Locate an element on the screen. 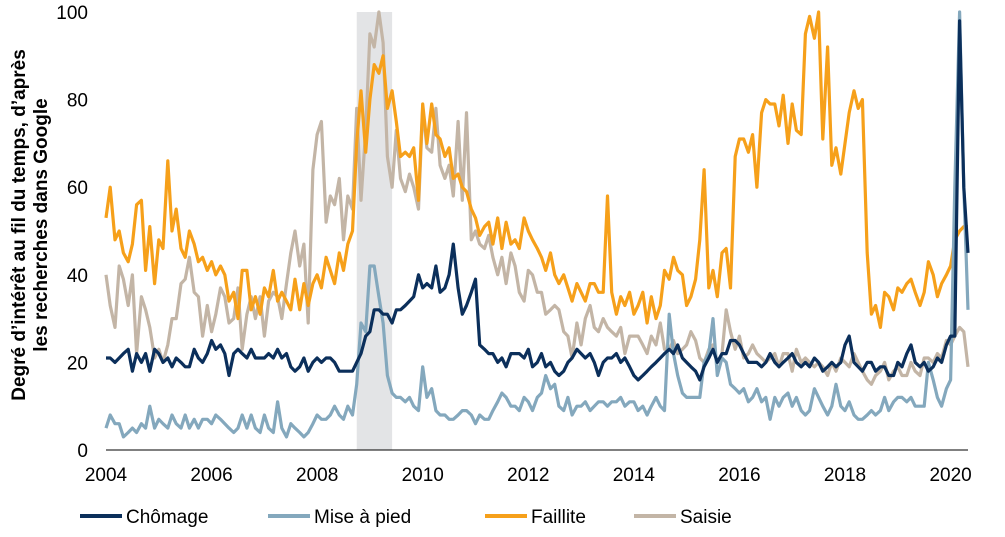 This screenshot has height=537, width=1005. recession-shade is located at coordinates (374, 231).